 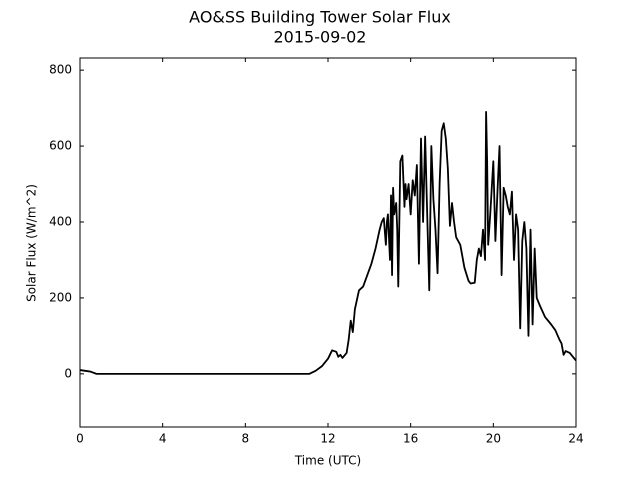 I want to click on x-axis-label: Time (UTC), so click(x=327, y=461).